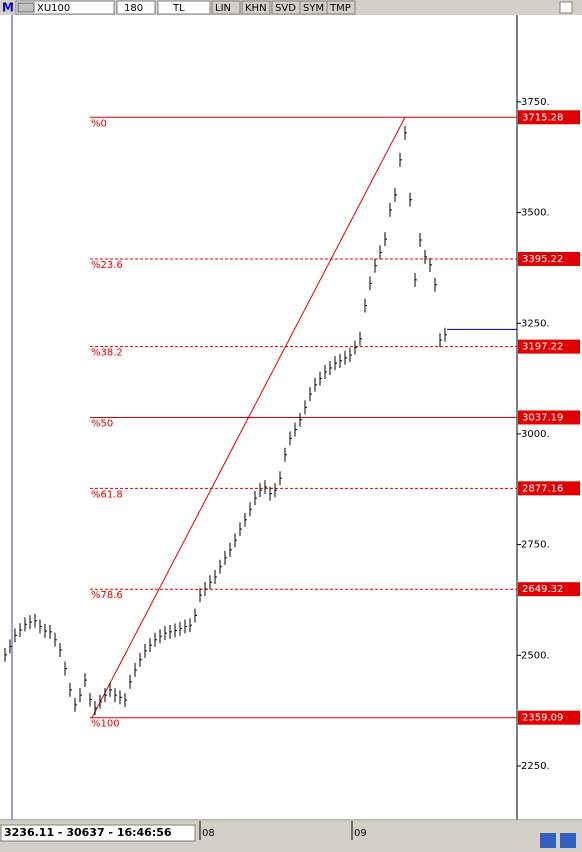  What do you see at coordinates (223, 8) in the screenshot?
I see `toolbar-button-label: LIN` at bounding box center [223, 8].